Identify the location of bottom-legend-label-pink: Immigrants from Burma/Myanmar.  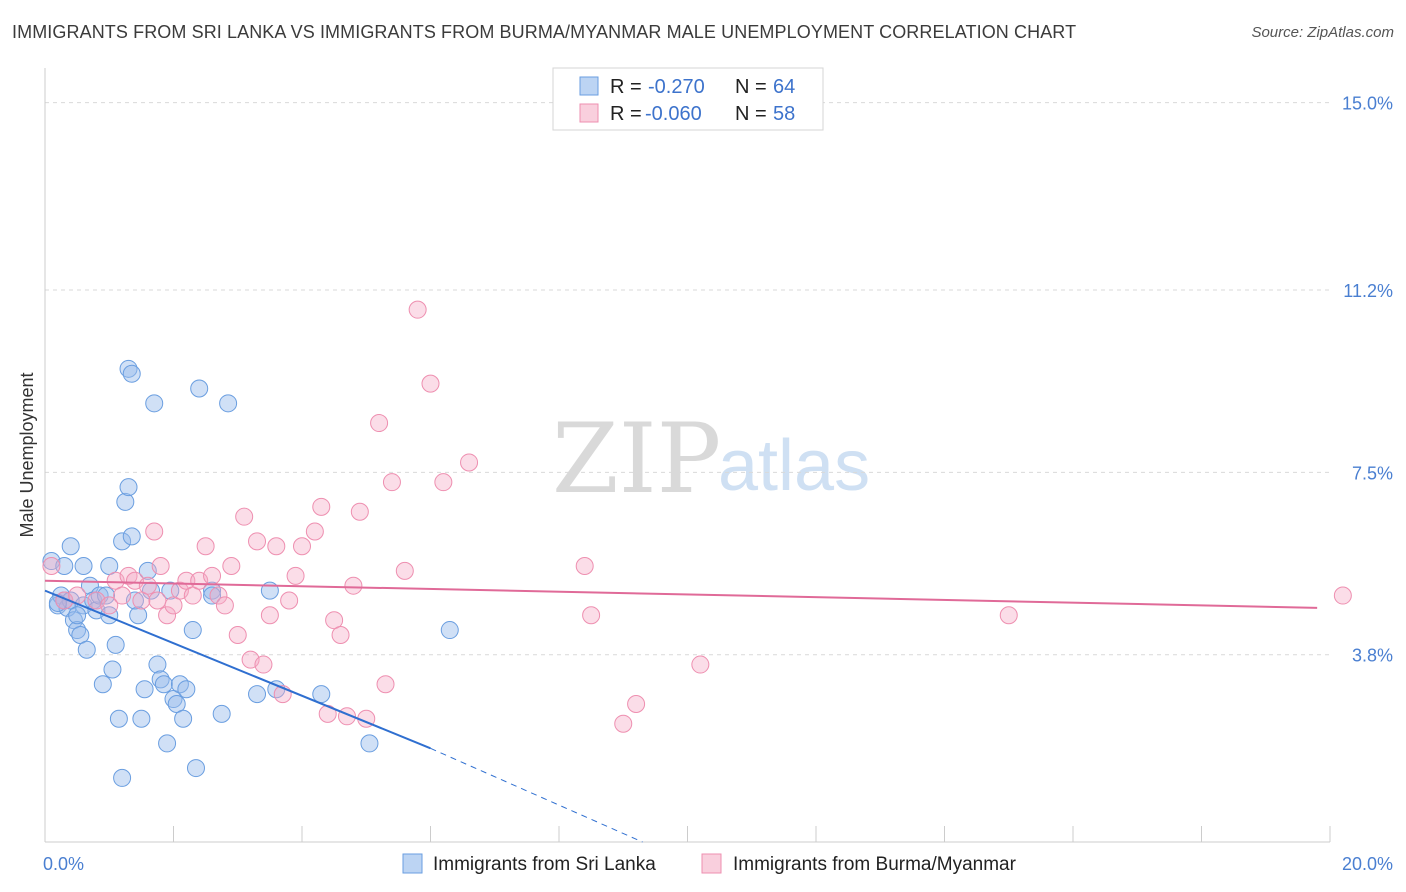
(875, 864).